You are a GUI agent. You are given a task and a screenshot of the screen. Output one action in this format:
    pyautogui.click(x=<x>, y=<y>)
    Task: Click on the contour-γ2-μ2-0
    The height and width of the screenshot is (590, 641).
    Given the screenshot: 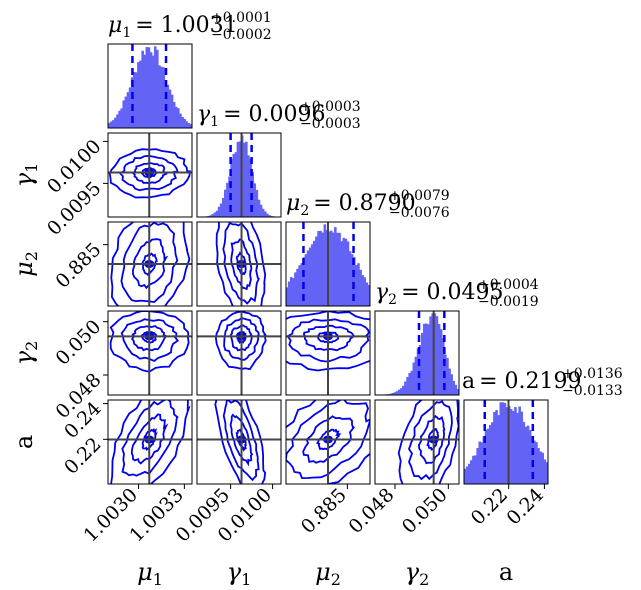 What is the action you would take?
    pyautogui.click(x=328, y=341)
    